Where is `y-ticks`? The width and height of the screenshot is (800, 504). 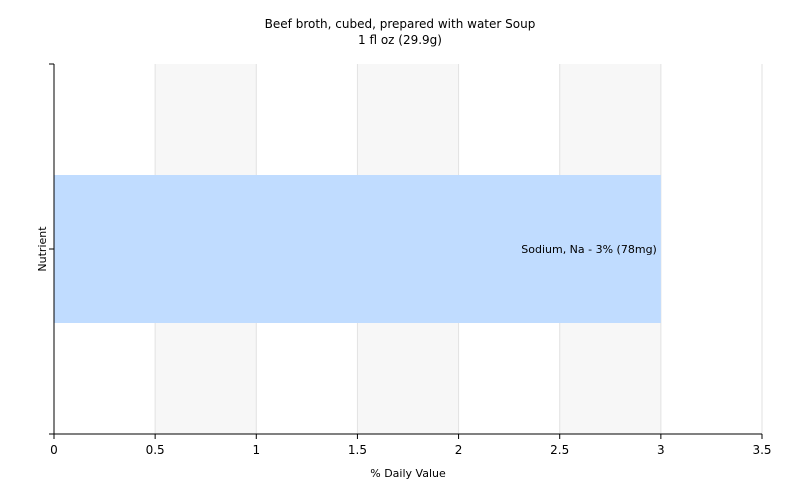
y-ticks is located at coordinates (51, 249).